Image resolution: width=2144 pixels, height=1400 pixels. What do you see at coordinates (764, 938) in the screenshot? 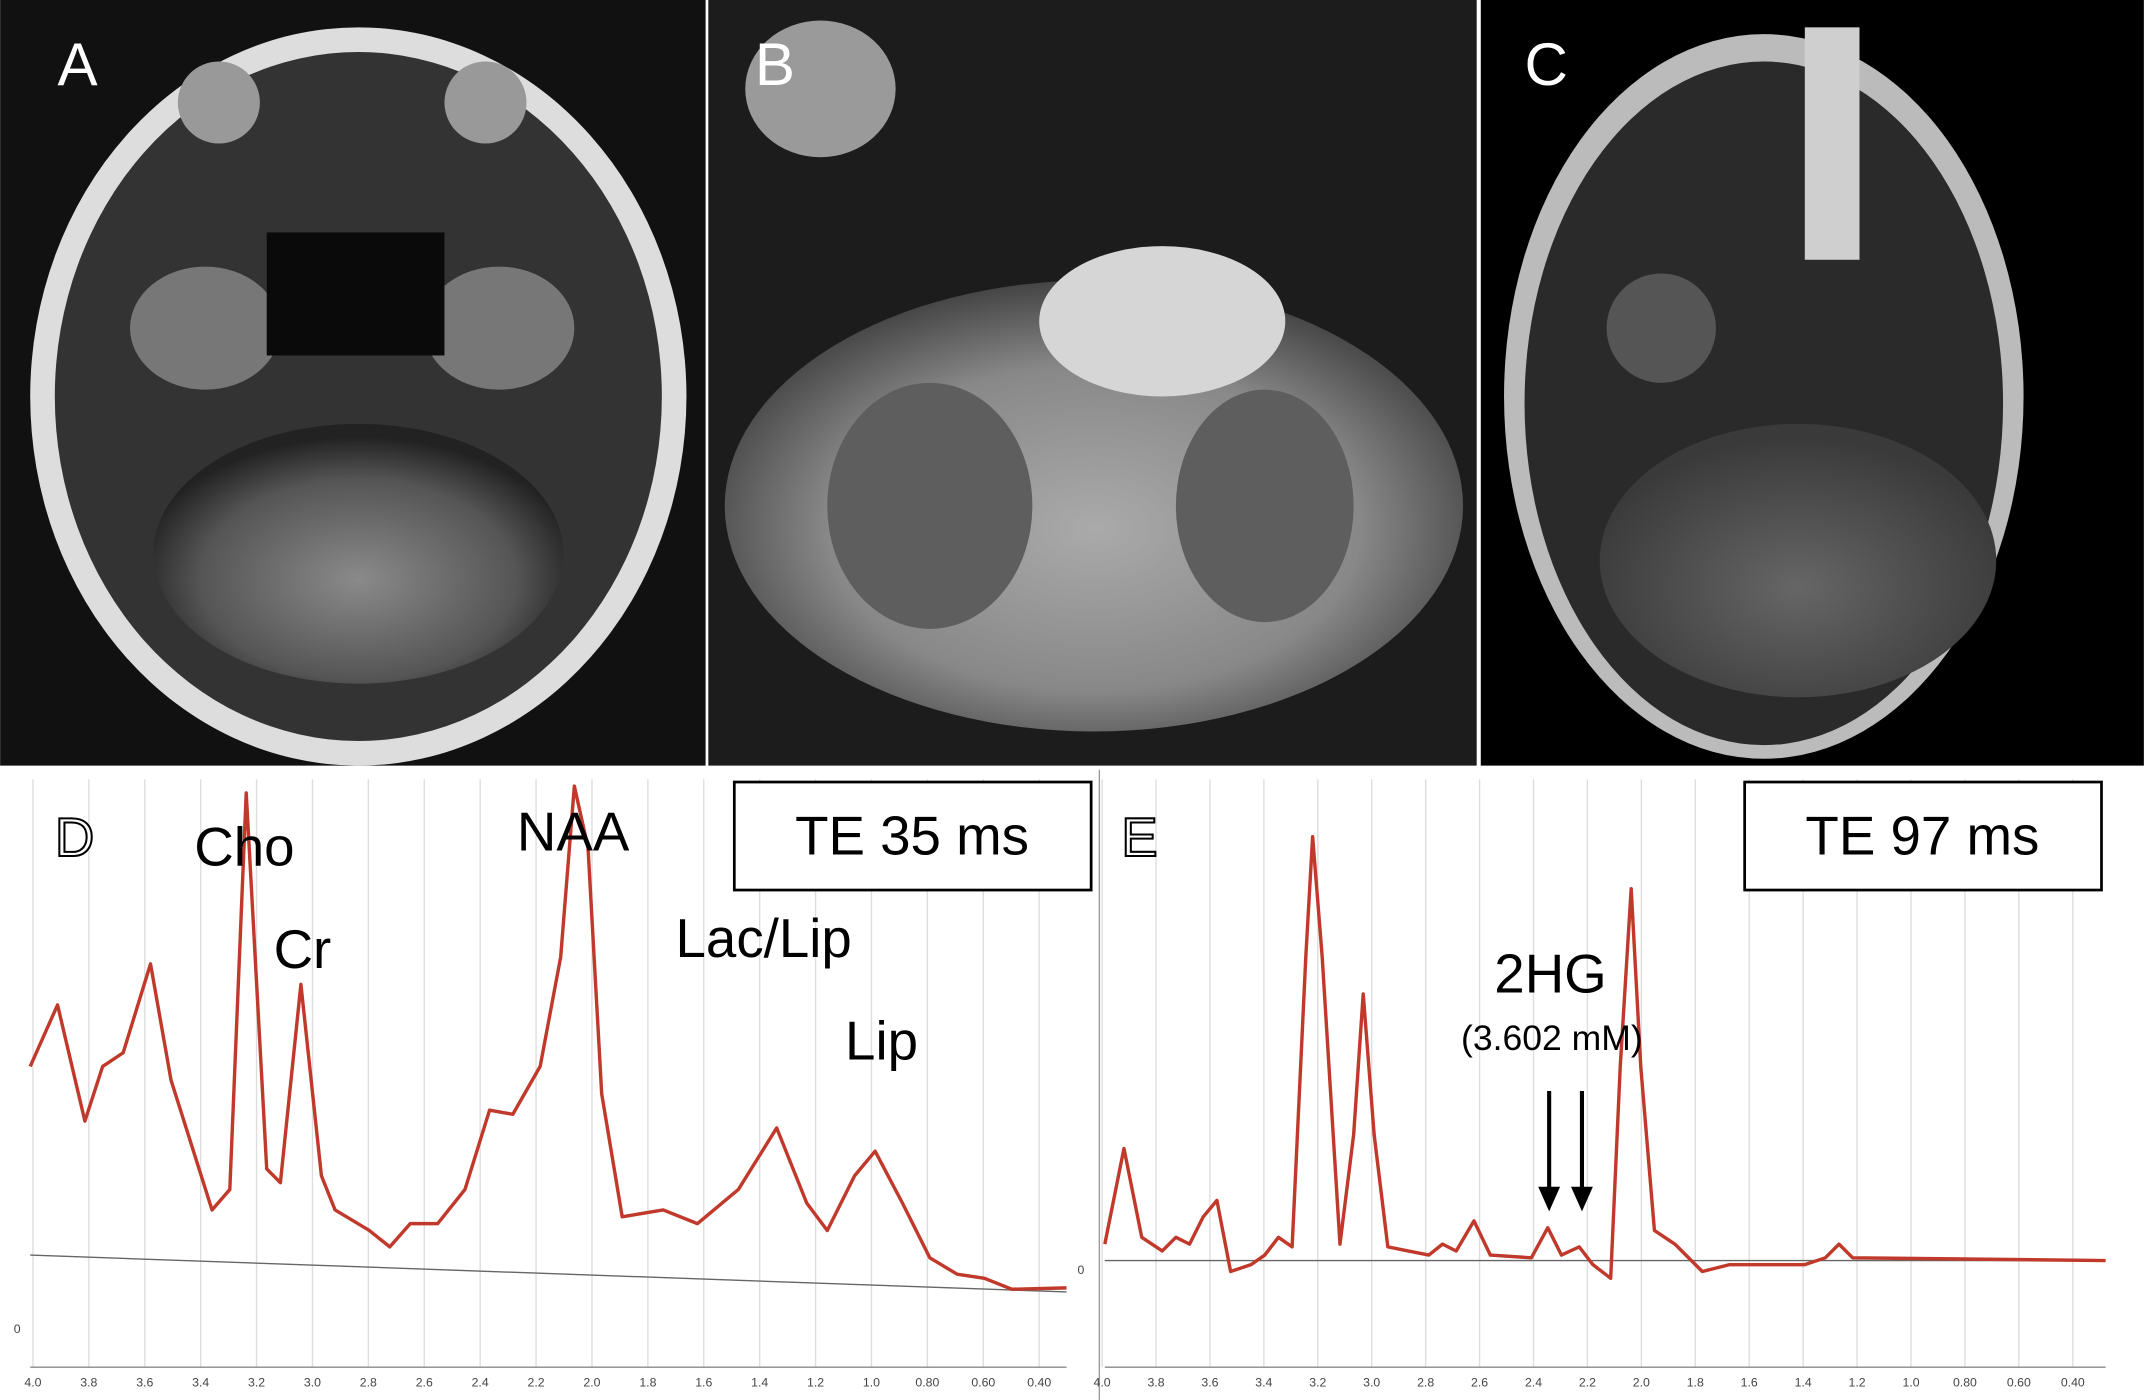
I see `peak-label: Lac/Lip` at bounding box center [764, 938].